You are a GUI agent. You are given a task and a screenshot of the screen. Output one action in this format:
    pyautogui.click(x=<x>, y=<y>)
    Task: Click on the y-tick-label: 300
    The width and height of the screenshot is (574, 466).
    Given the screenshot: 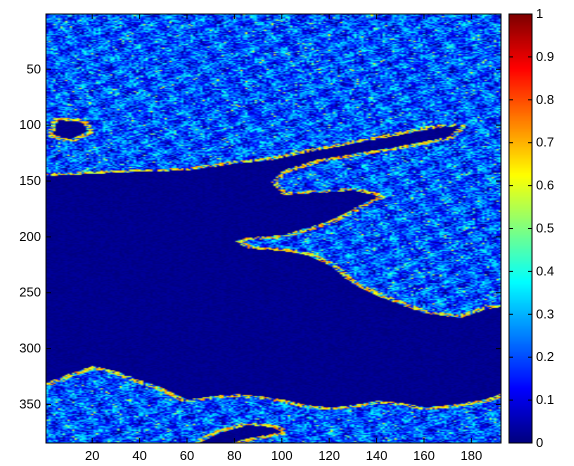 What is the action you would take?
    pyautogui.click(x=30, y=348)
    